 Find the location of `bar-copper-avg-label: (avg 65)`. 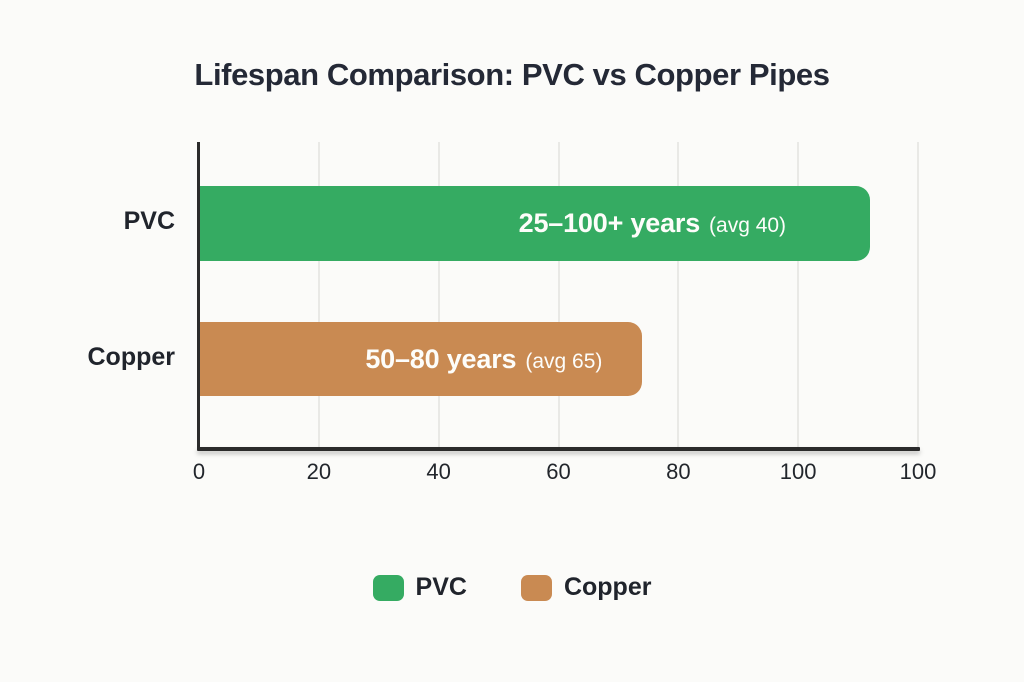

bar-copper-avg-label: (avg 65) is located at coordinates (564, 361).